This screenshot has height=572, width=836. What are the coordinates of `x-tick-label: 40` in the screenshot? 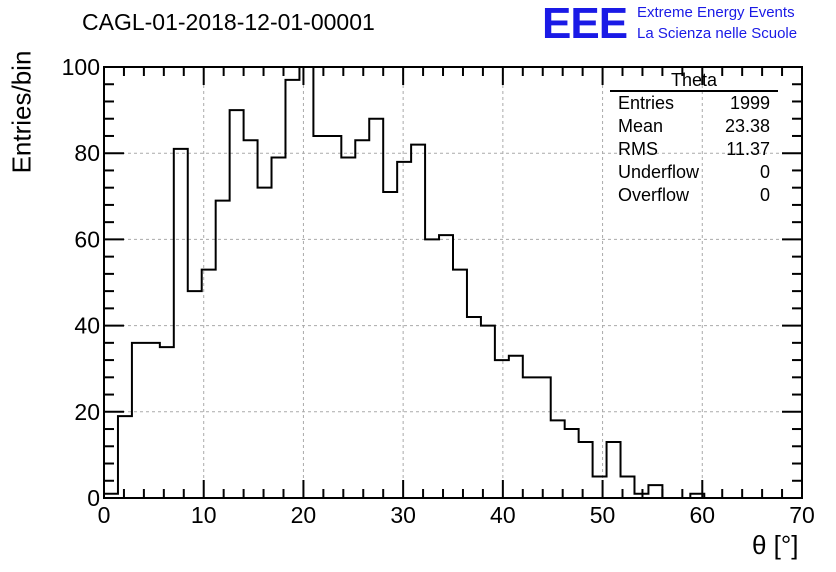 It's located at (503, 515).